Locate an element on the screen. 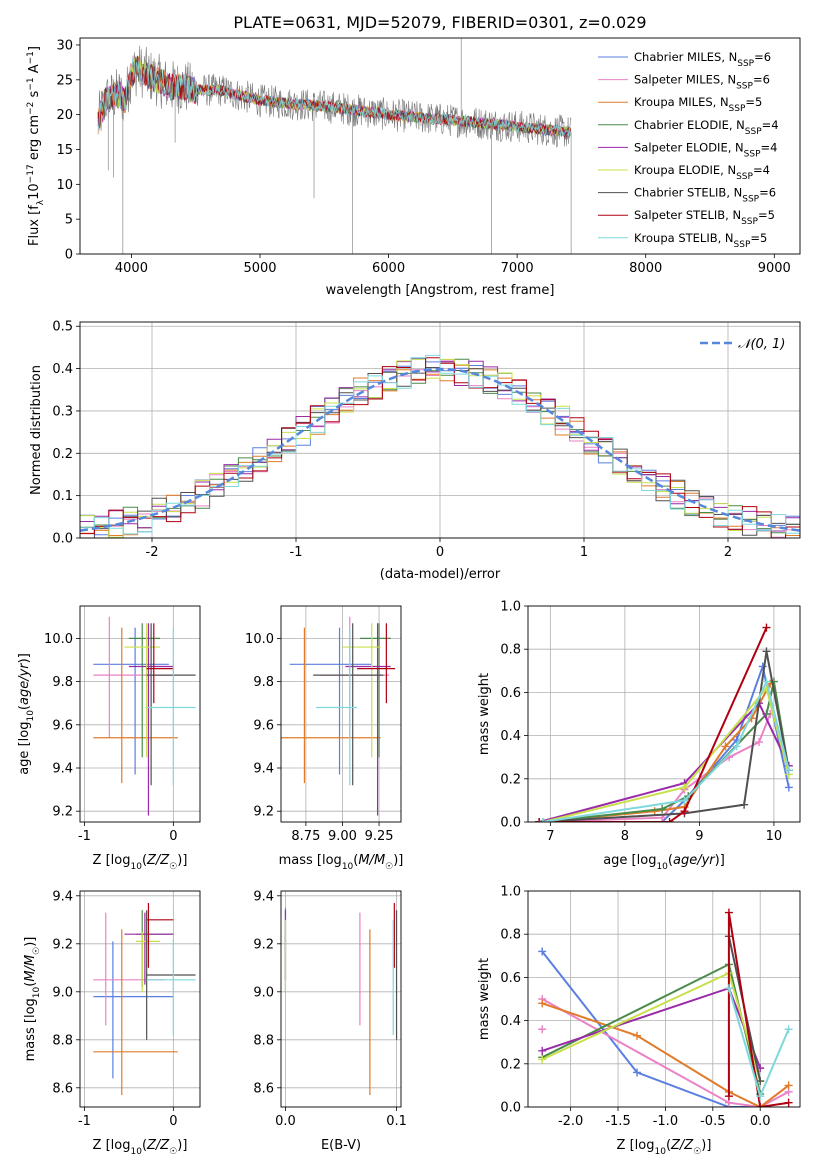 The height and width of the screenshot is (1170, 819). y-tick-label: 8.6 is located at coordinates (62, 1088).